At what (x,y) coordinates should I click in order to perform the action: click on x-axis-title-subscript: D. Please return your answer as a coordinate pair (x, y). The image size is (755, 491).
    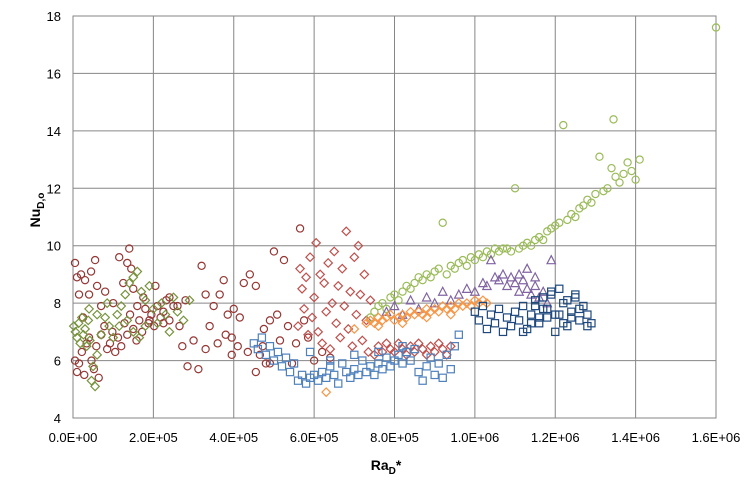
    Looking at the image, I should click on (392, 471).